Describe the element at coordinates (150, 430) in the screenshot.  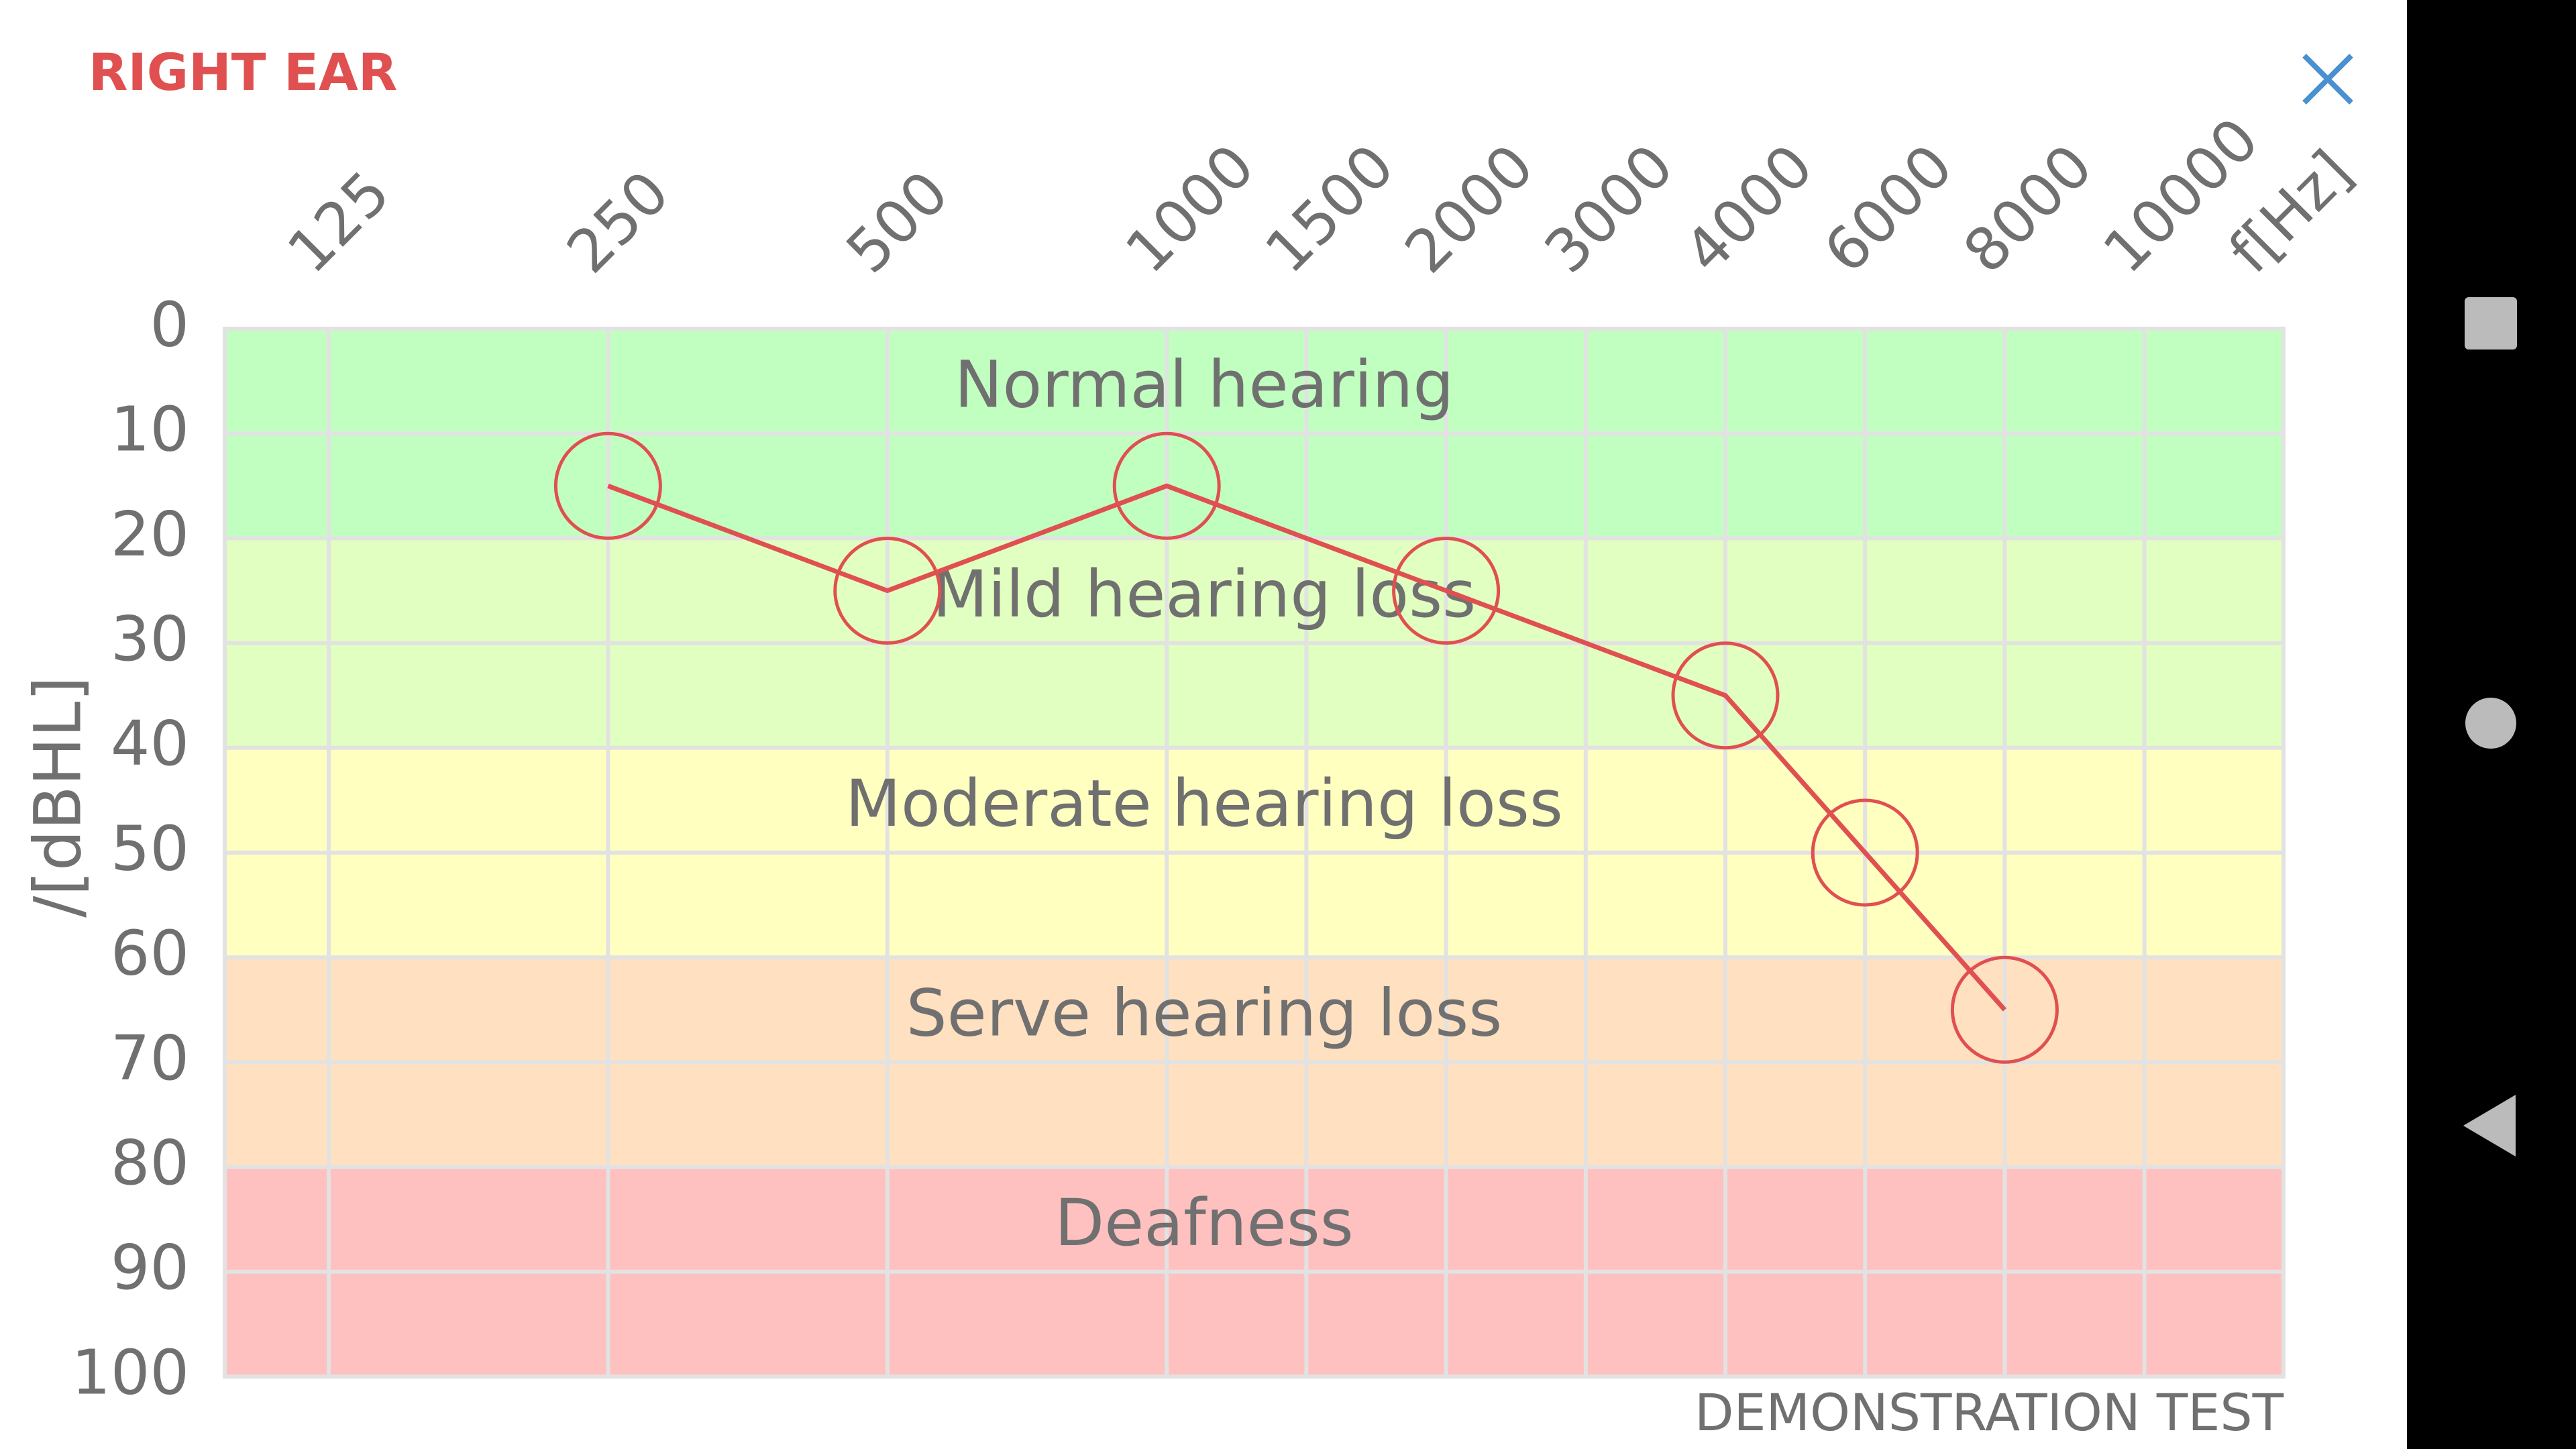
I see `y-tick-label: 10` at that location.